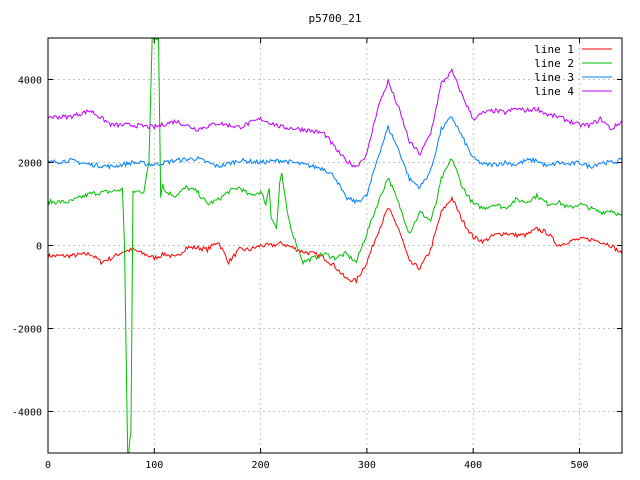  I want to click on x-tick-label: 100, so click(154, 465).